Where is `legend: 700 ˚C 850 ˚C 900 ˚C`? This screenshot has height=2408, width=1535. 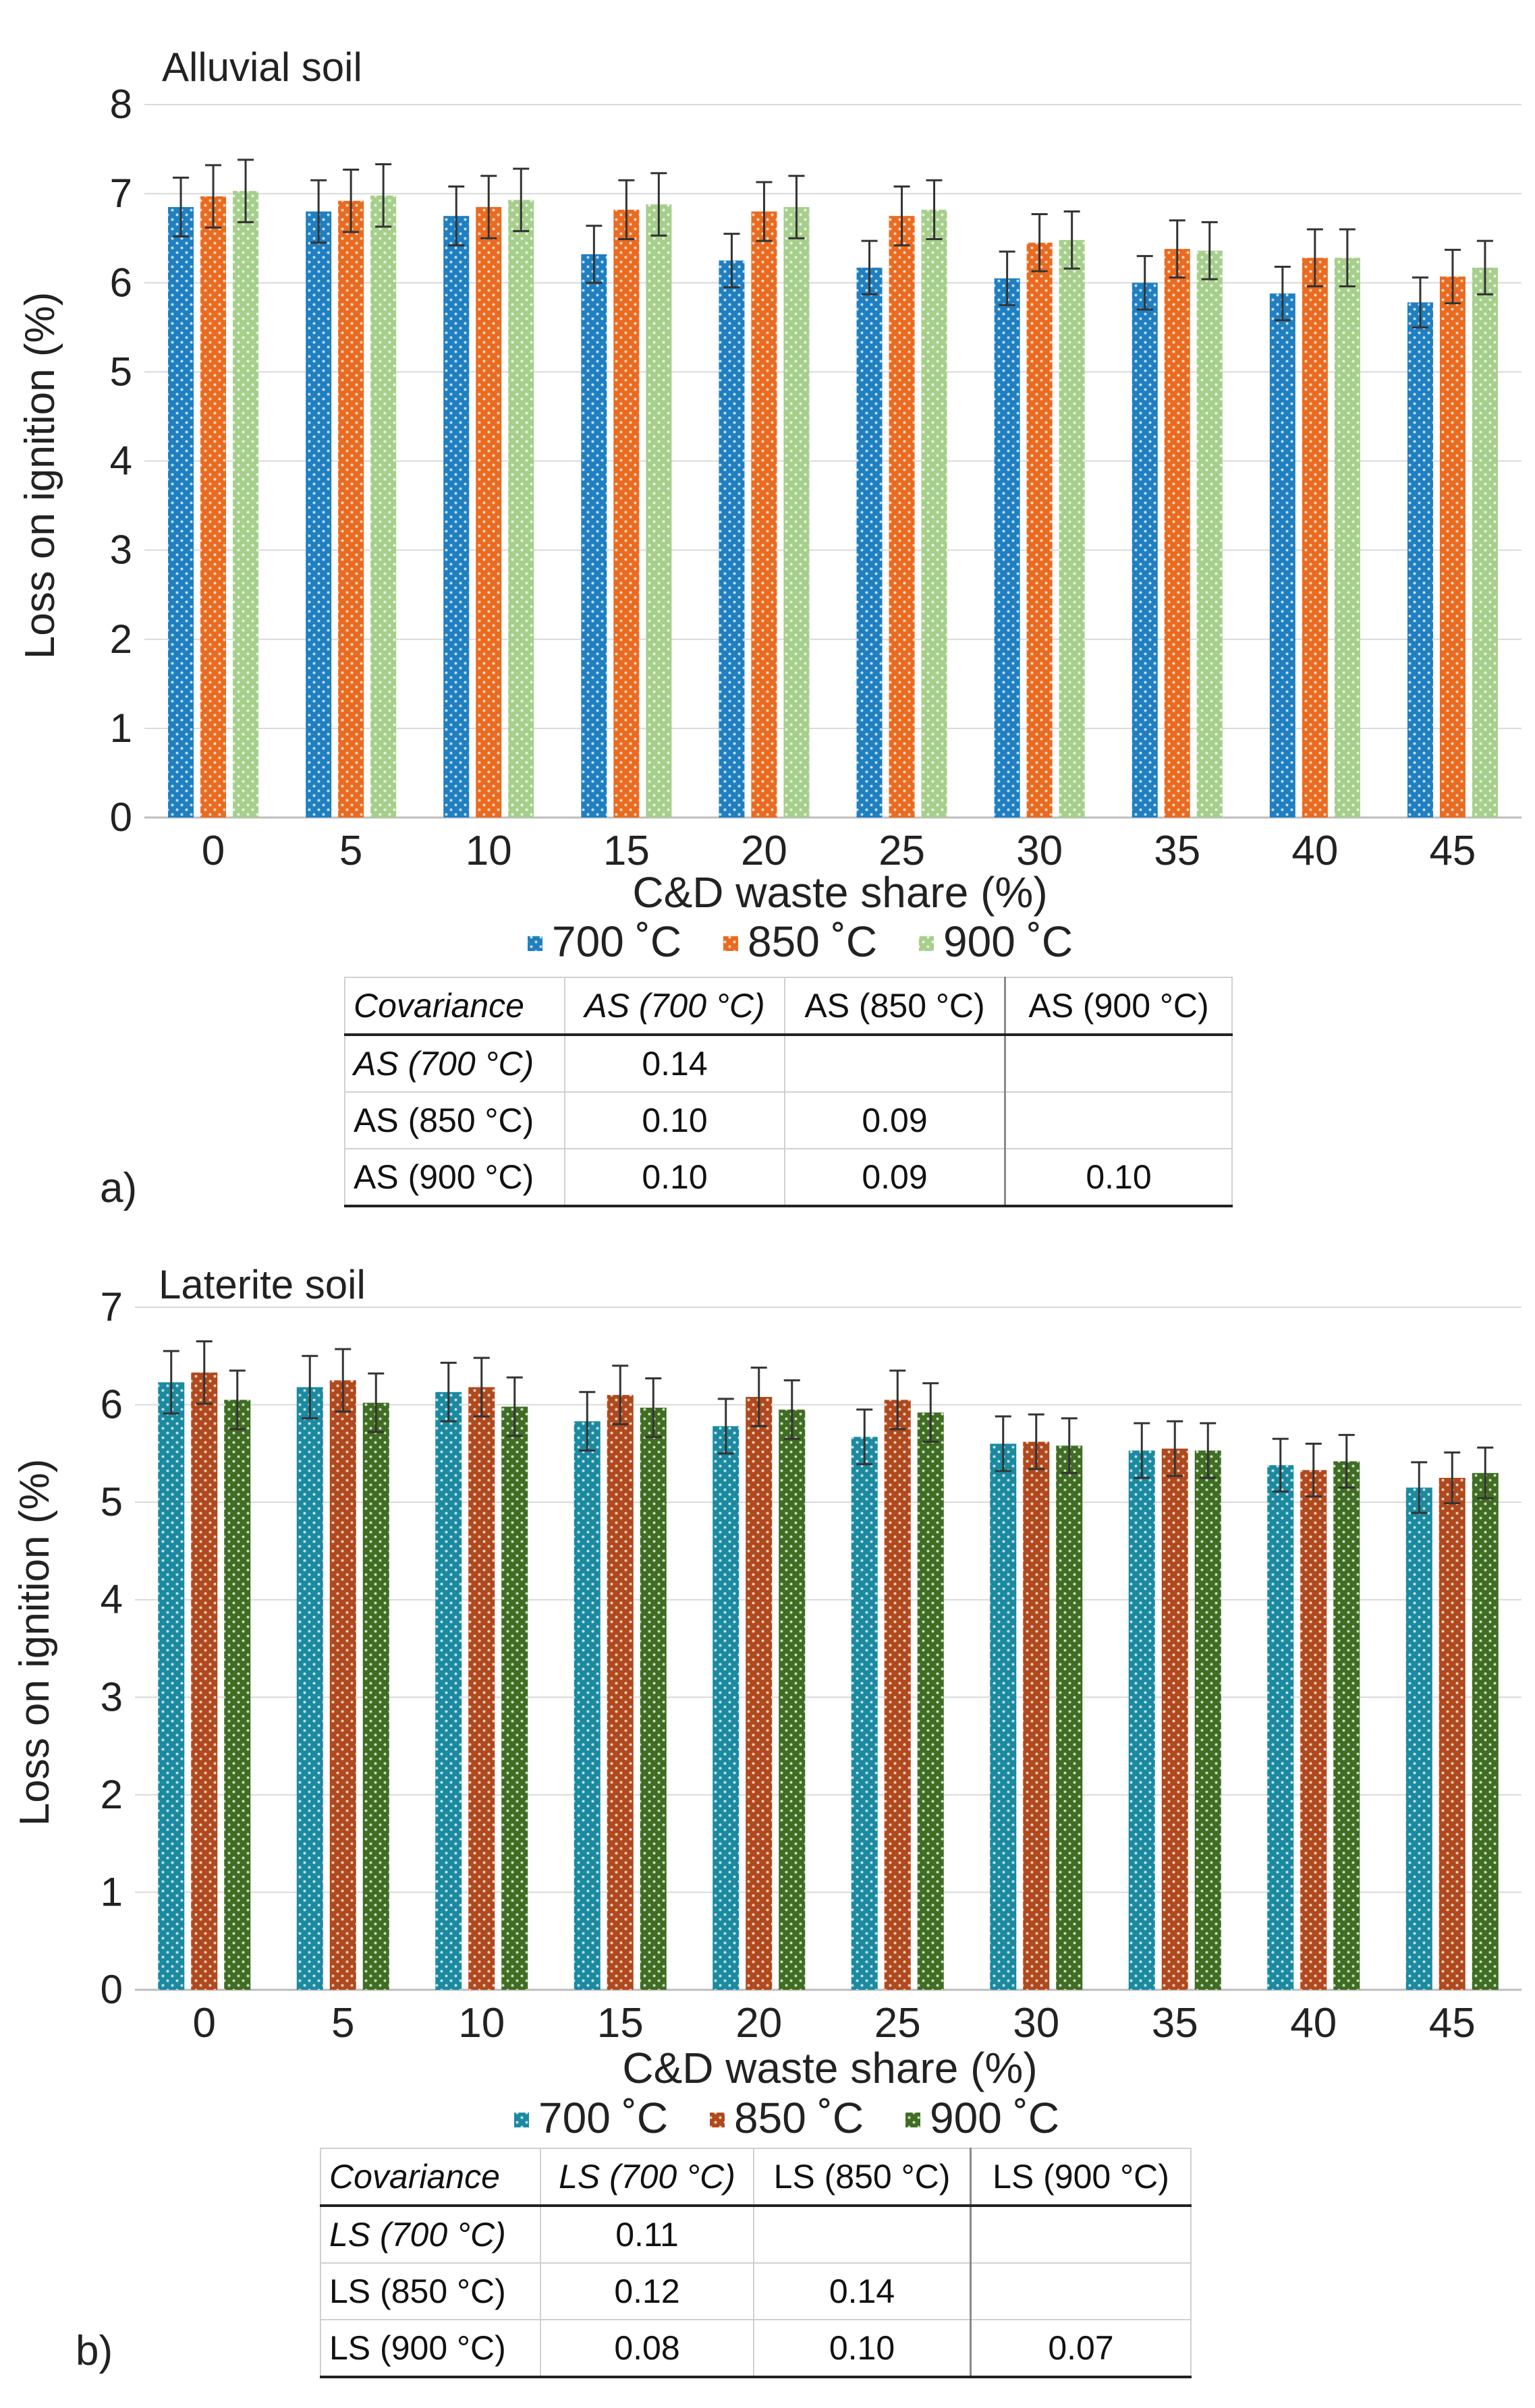
legend: 700 ˚C 850 ˚C 900 ˚C is located at coordinates (786, 2118).